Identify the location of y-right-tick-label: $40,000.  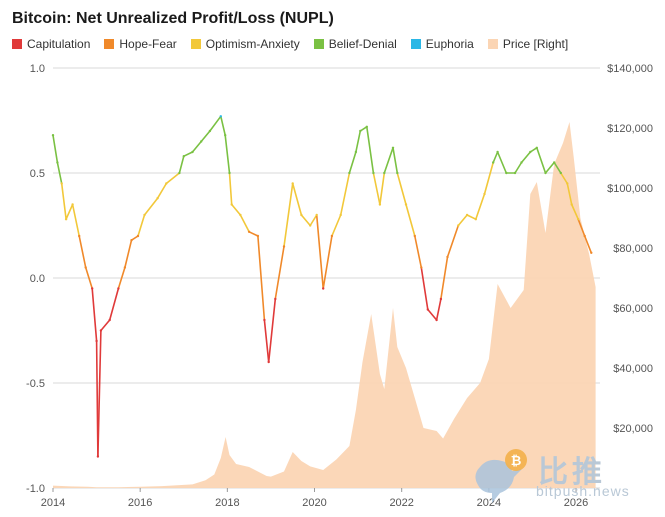
(633, 369).